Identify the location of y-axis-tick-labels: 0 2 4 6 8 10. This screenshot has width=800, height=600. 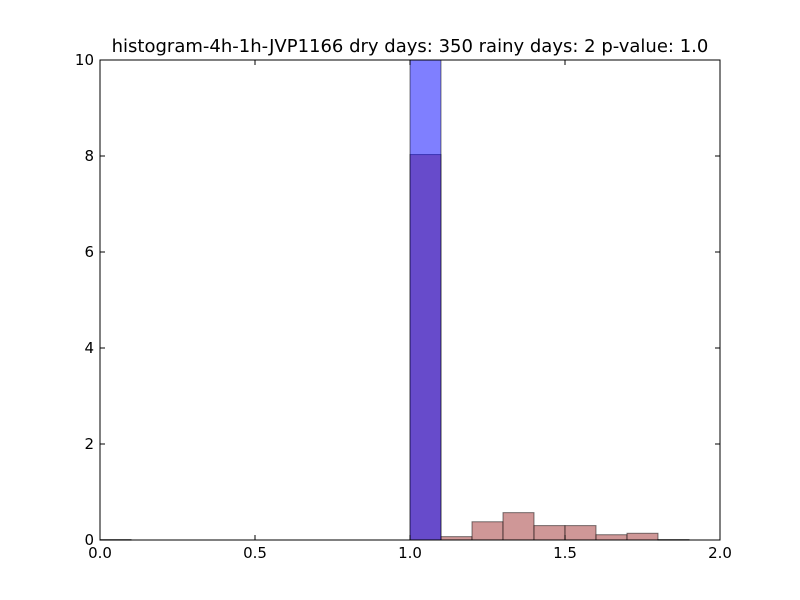
(84, 300).